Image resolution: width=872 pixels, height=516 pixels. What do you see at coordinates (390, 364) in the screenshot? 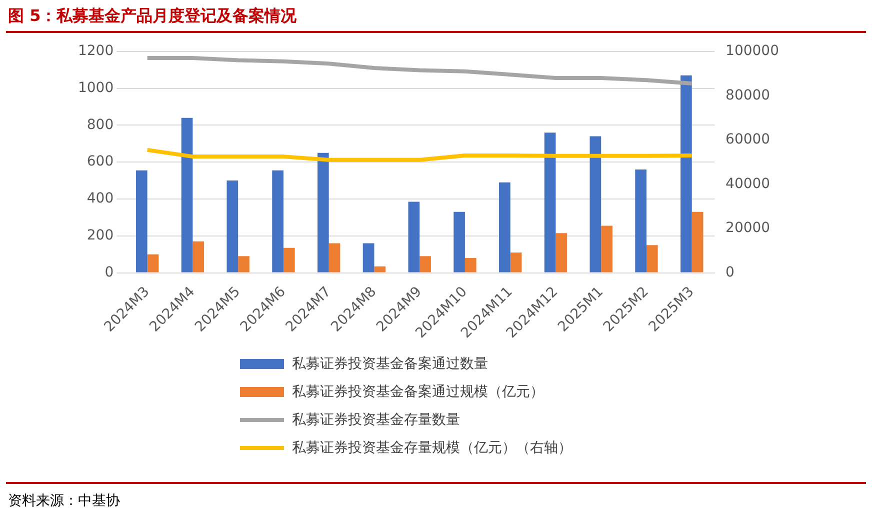
I see `legend-label: 私募证券投资基金备案通过数量` at bounding box center [390, 364].